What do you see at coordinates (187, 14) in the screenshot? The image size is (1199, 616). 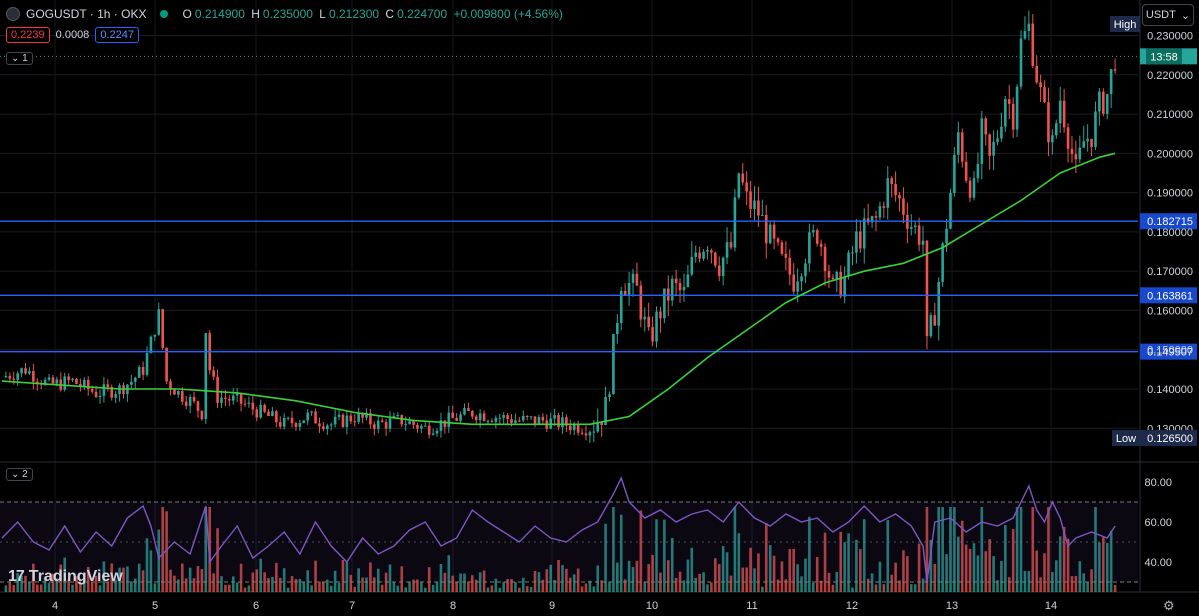 I see `open-label: O` at bounding box center [187, 14].